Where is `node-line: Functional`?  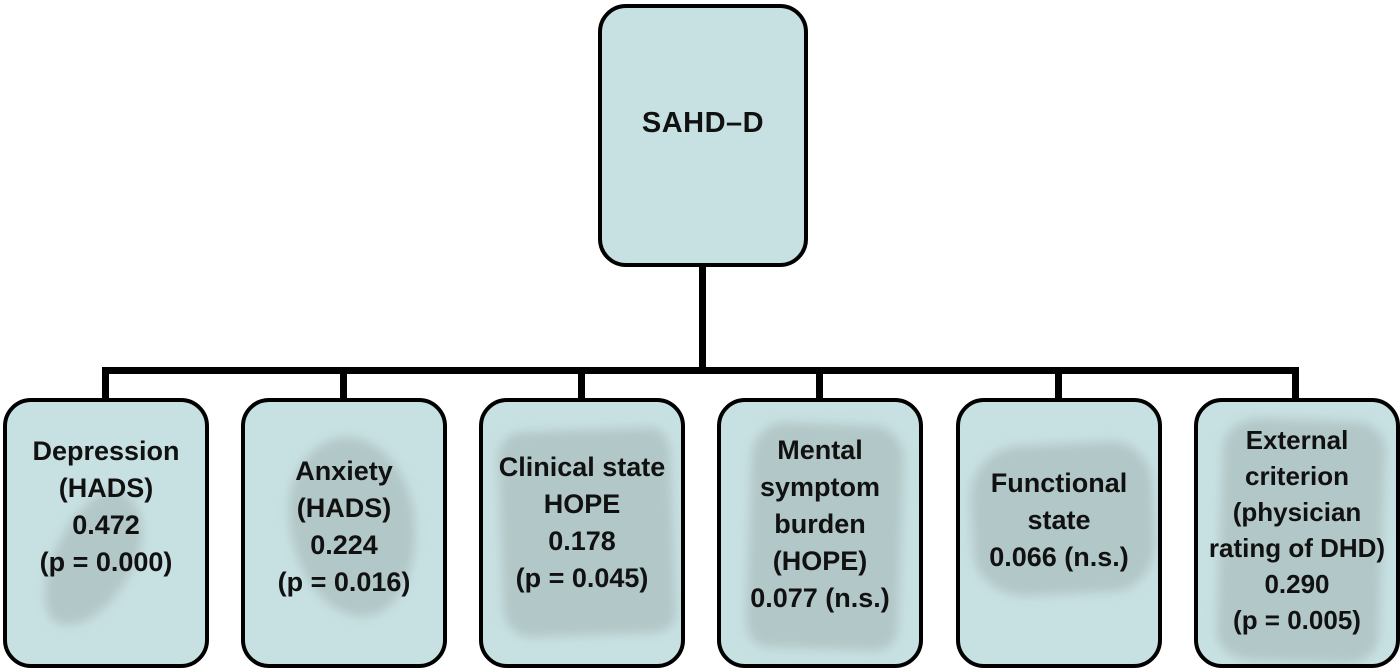 node-line: Functional is located at coordinates (1059, 482).